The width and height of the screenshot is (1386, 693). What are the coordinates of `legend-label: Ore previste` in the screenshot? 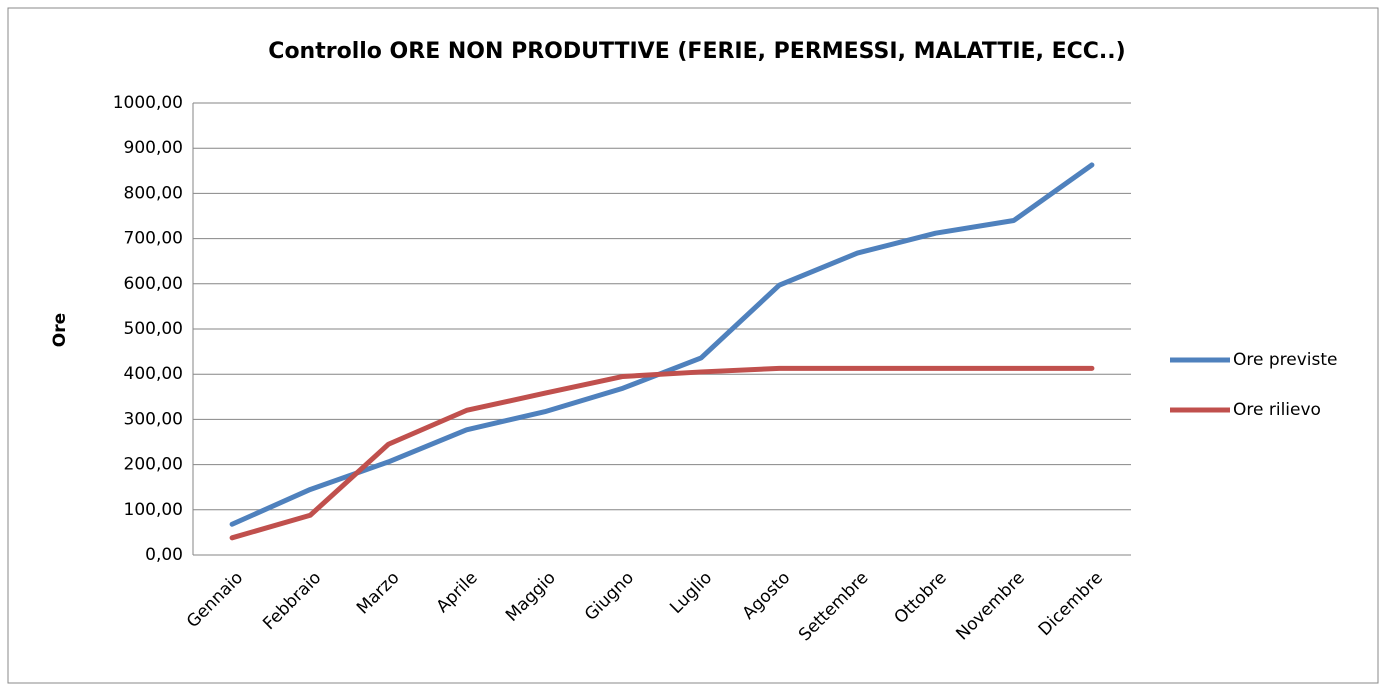 It's located at (1285, 360).